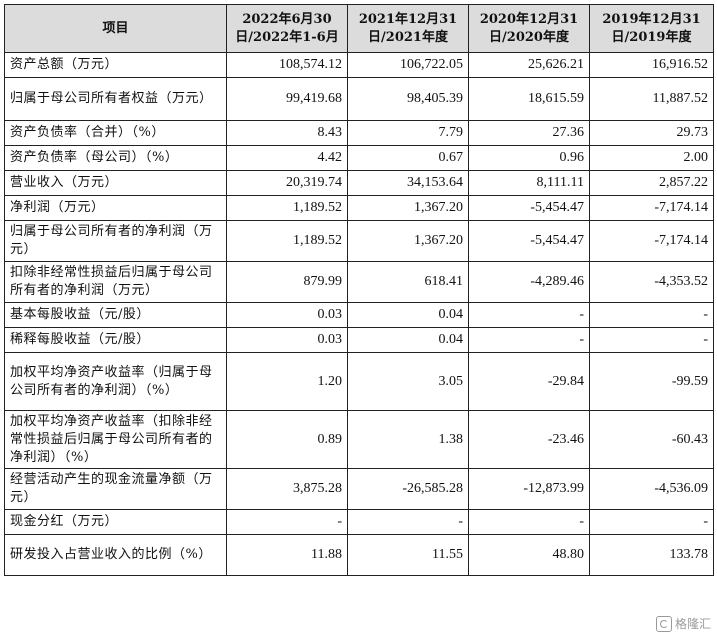  I want to click on row-label: 现金分红（万元）, so click(115, 522).